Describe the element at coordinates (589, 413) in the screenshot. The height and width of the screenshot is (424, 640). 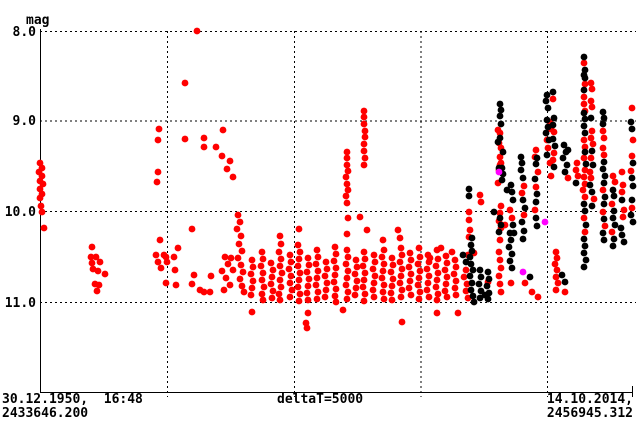
I see `x-end-jd-label: 2456945.312` at that location.